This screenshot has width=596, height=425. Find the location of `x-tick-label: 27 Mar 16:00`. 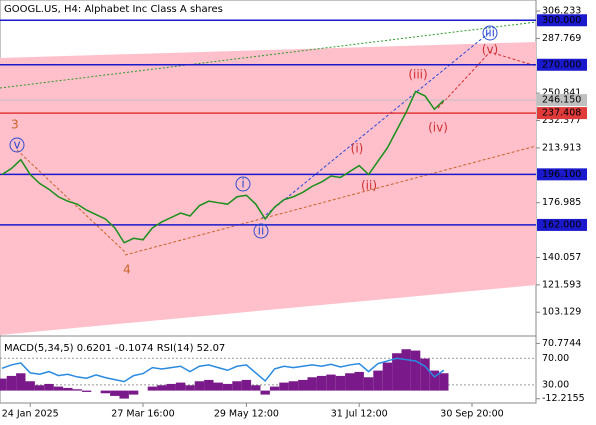

x-tick-label: 27 Mar 16:00 is located at coordinates (142, 414).